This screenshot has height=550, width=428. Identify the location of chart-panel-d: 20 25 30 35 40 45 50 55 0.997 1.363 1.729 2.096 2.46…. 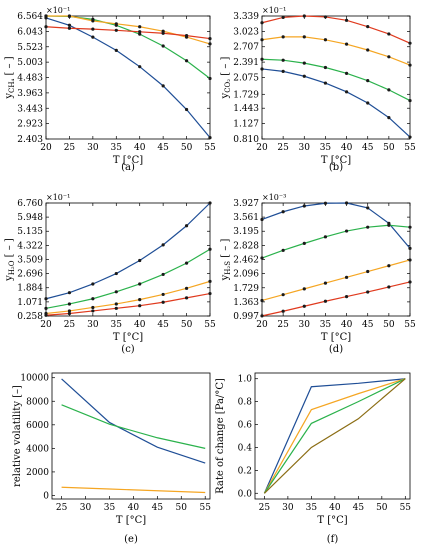
(318, 274).